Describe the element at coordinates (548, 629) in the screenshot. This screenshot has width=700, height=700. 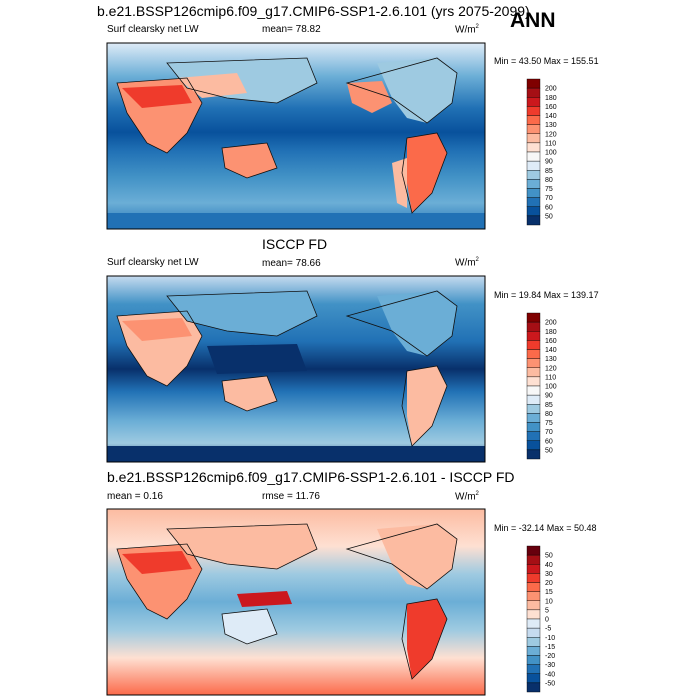
I see `panel3-colorbar-label: -5` at that location.